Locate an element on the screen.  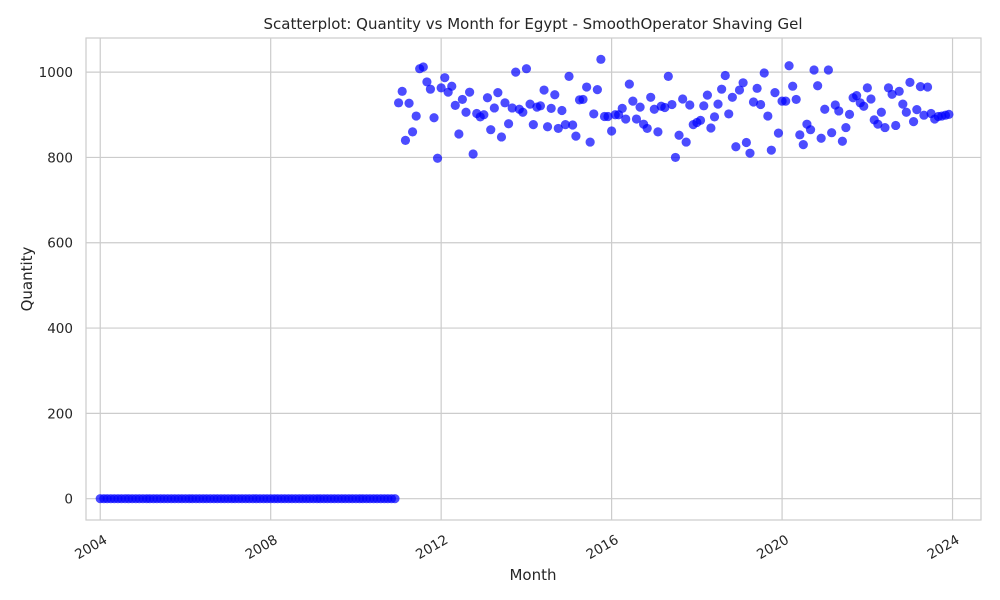
y-tick-label: 400 is located at coordinates (60, 329).